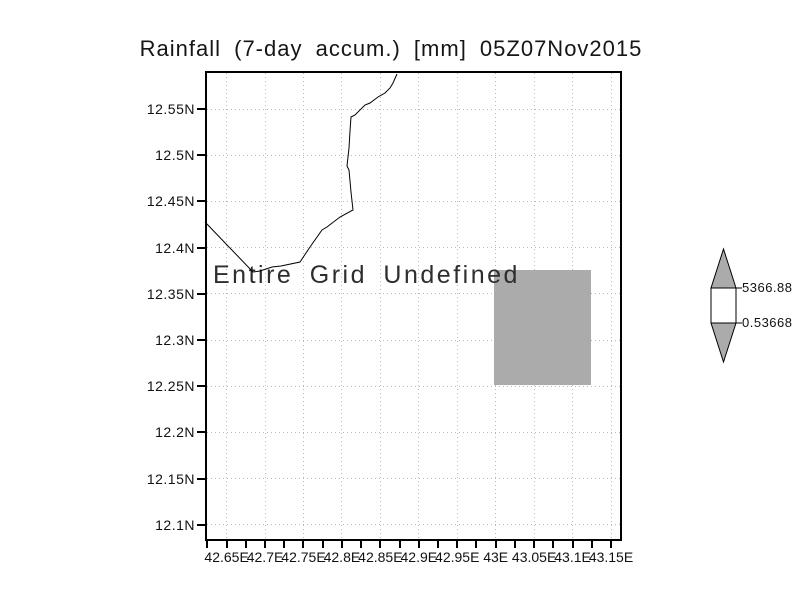 Image resolution: width=792 pixels, height=612 pixels. I want to click on y-axis-label: 12.4N, so click(175, 247).